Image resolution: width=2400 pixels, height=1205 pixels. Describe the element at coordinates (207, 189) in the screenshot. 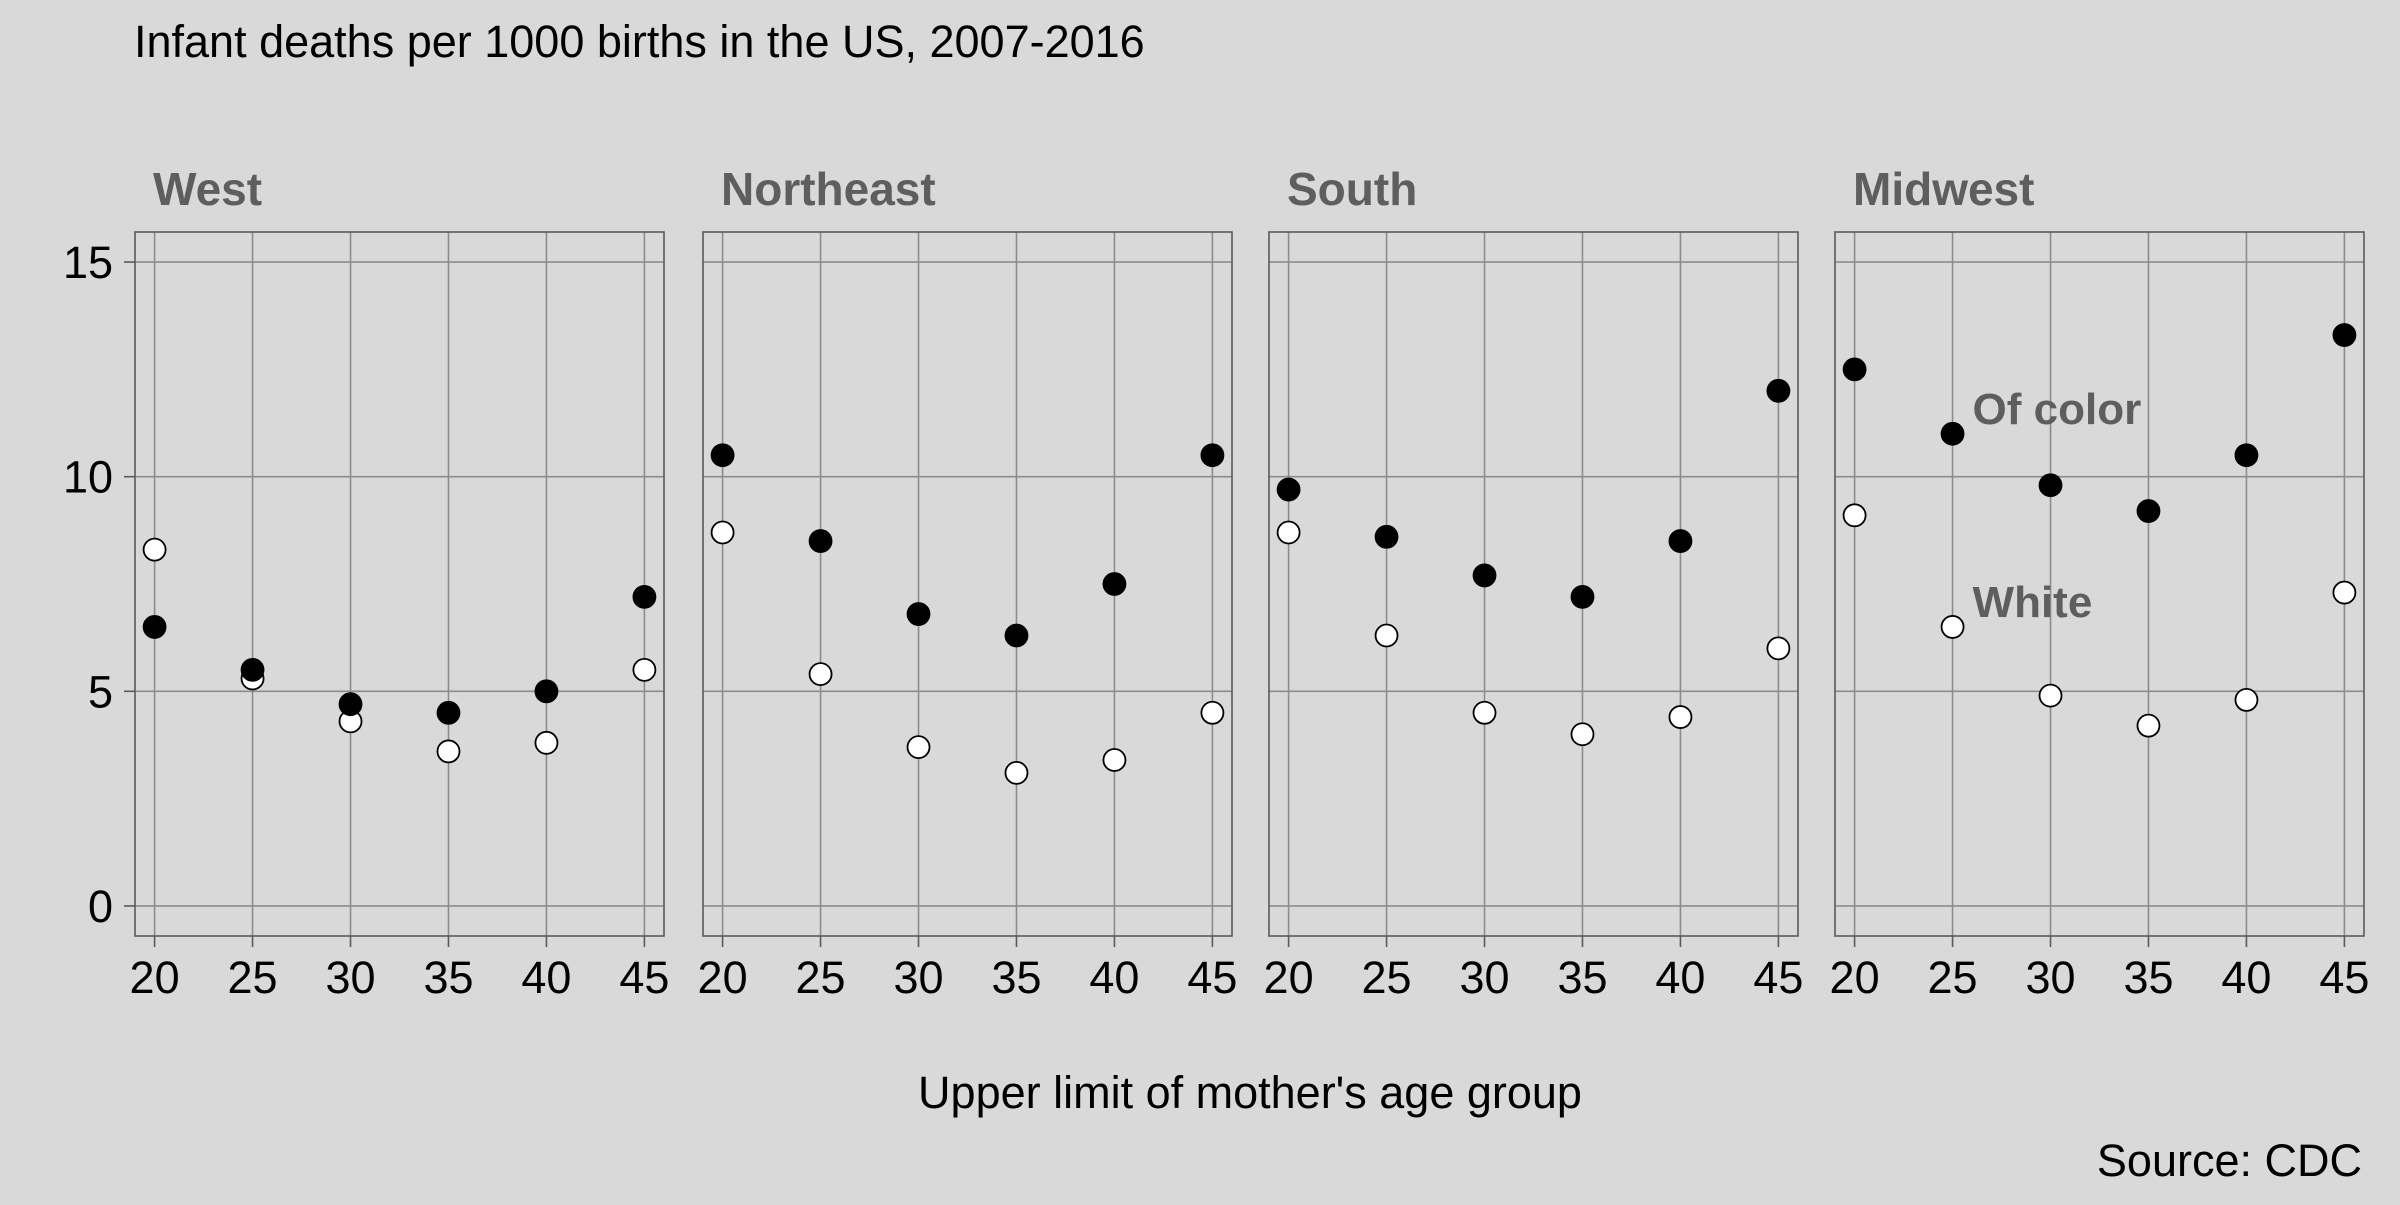

I see `panel-title-west: West` at that location.